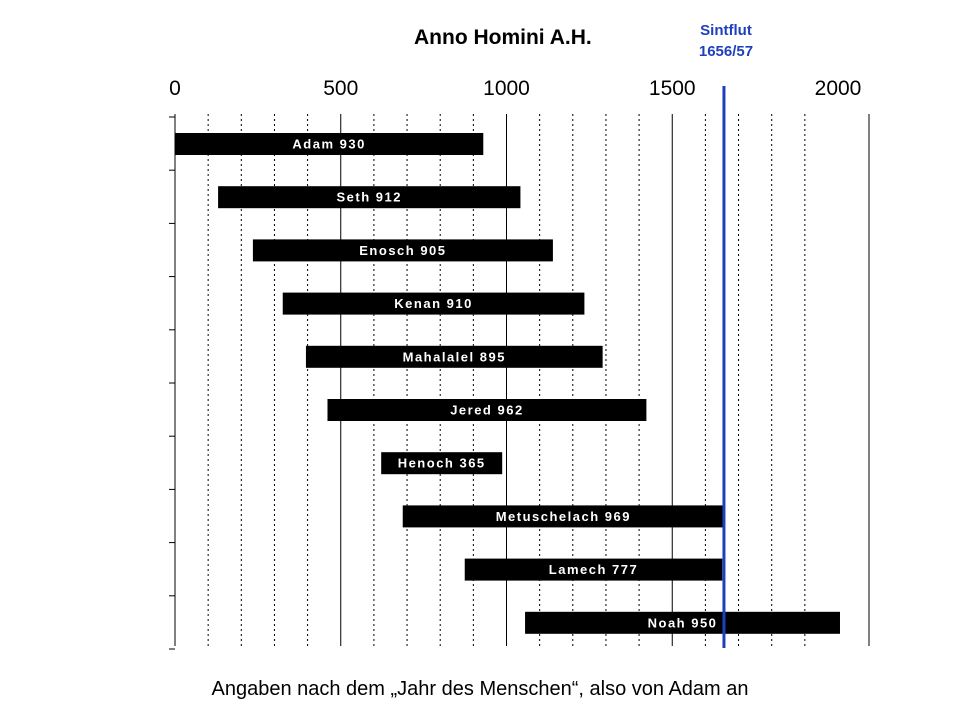 This screenshot has width=960, height=720. I want to click on bar-label: Enosch 905, so click(402, 250).